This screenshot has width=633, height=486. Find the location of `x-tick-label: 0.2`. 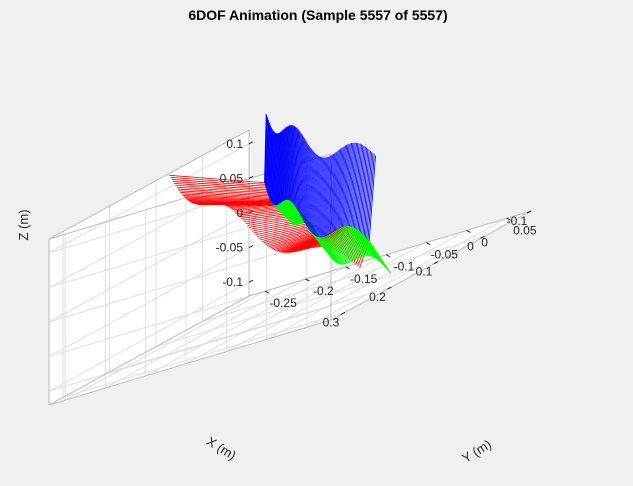

x-tick-label: 0.2 is located at coordinates (377, 297).